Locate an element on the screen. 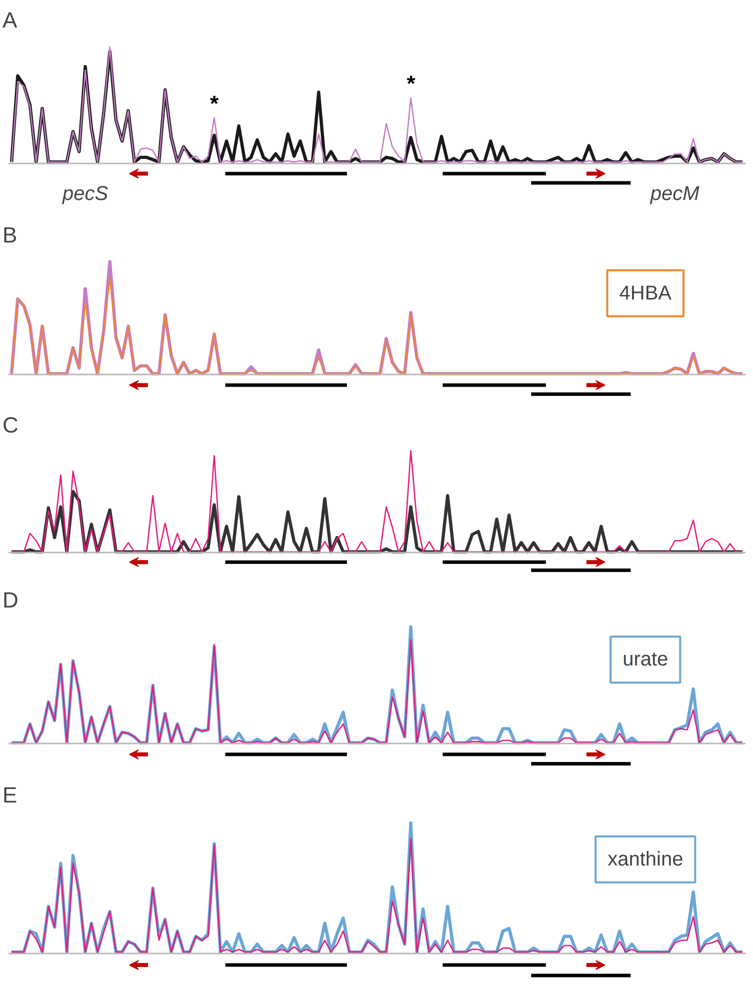  chart-title: A is located at coordinates (10, 20).